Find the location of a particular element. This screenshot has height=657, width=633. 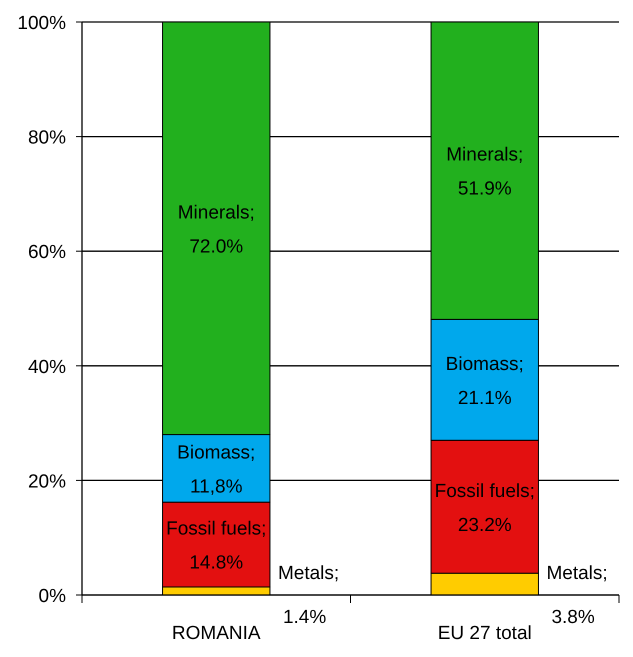

text: Metals; 3.8% is located at coordinates (577, 595).